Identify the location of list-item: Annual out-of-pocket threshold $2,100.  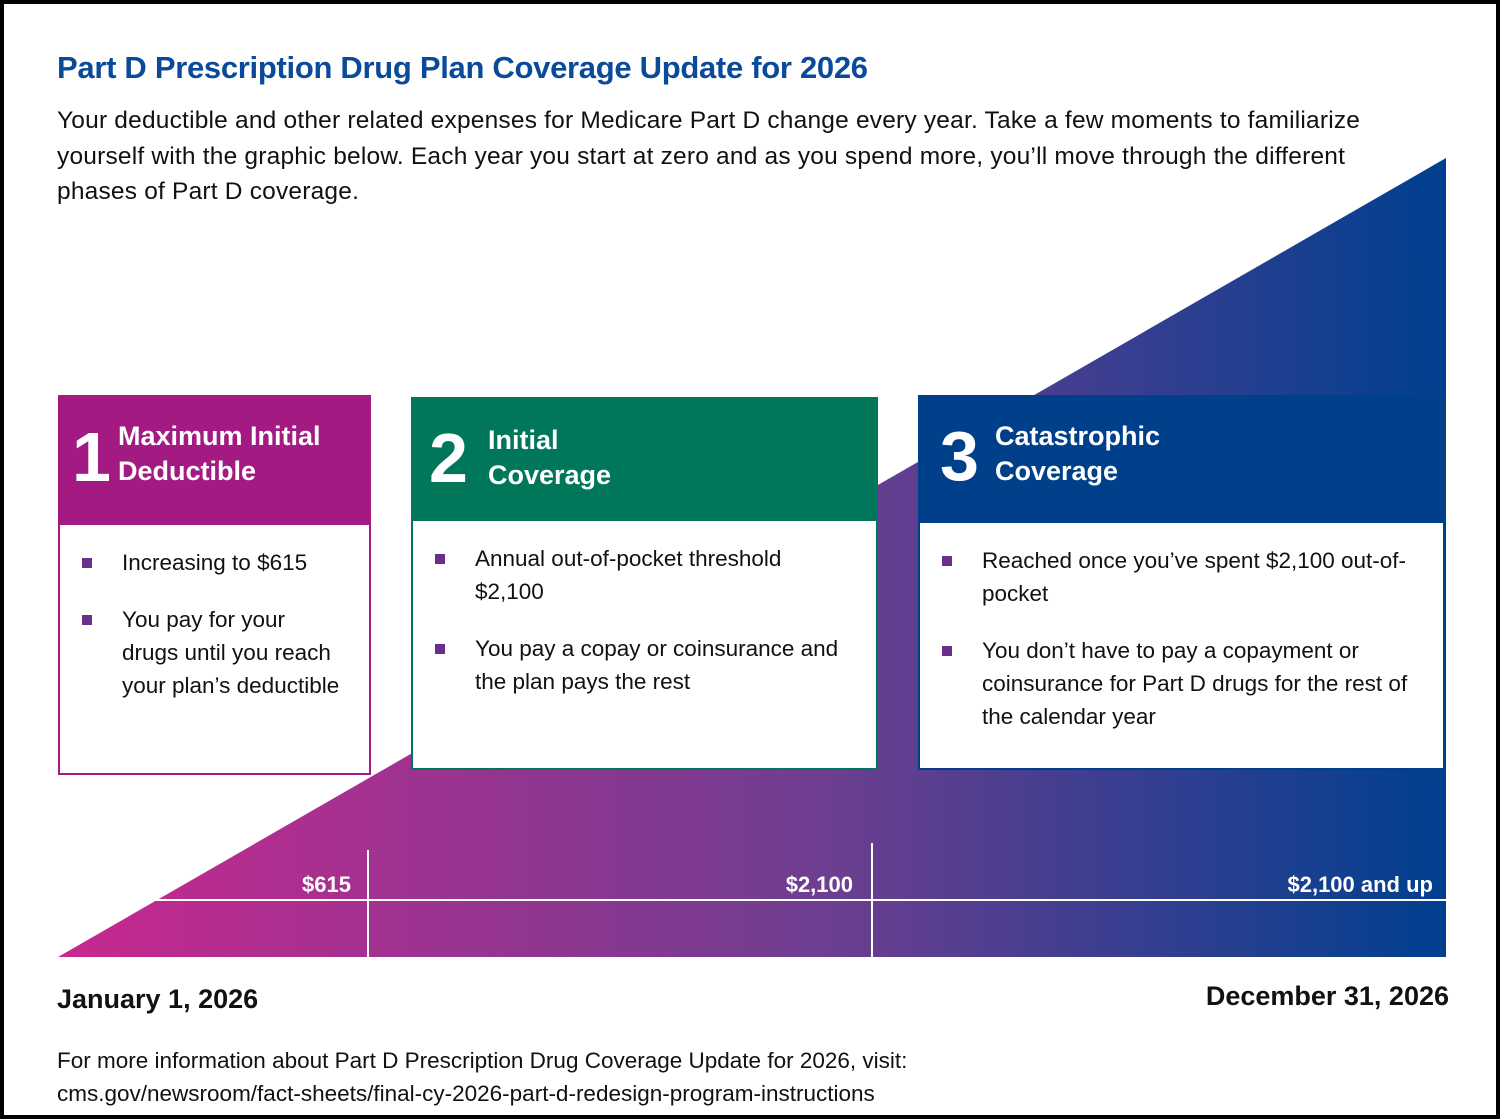
(645, 575).